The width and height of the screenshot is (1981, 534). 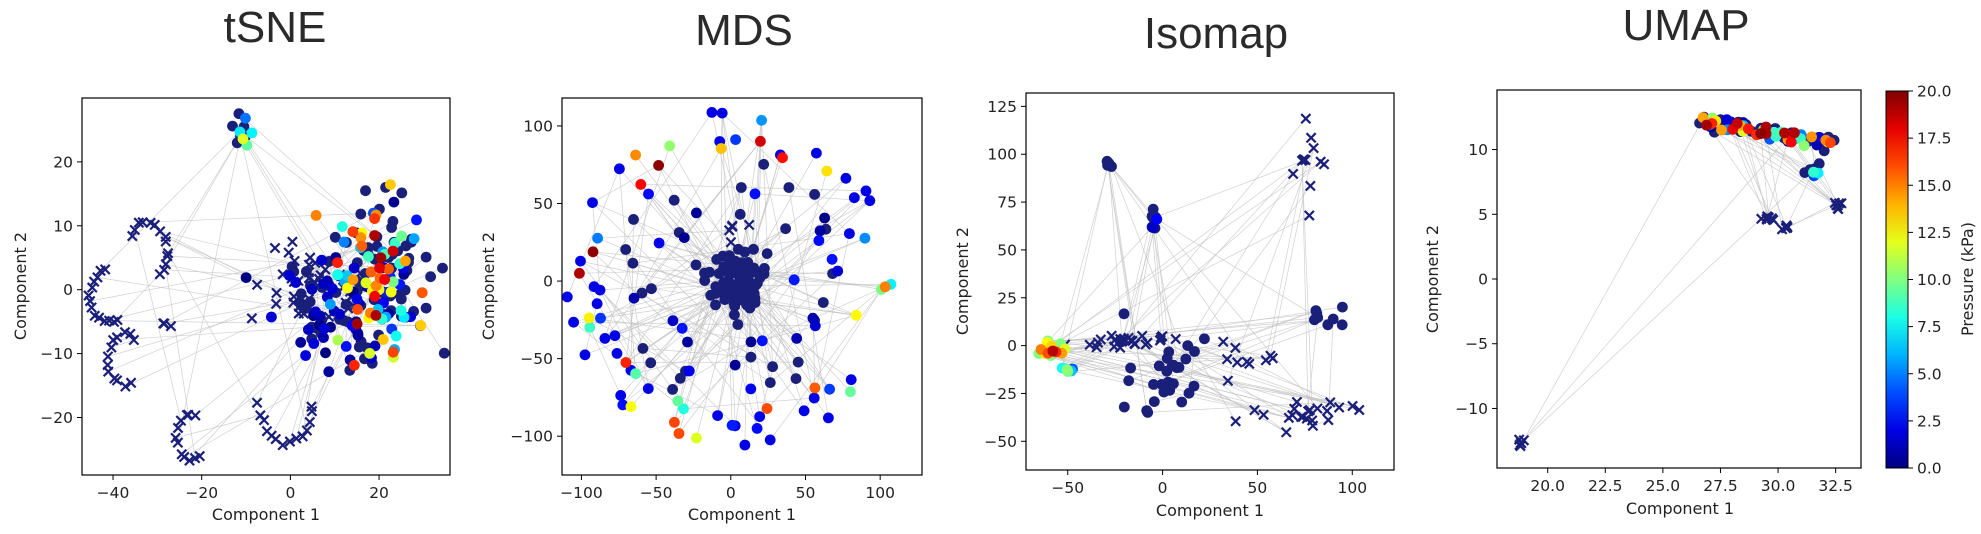 What do you see at coordinates (806, 493) in the screenshot?
I see `mds-xtick-label: 50` at bounding box center [806, 493].